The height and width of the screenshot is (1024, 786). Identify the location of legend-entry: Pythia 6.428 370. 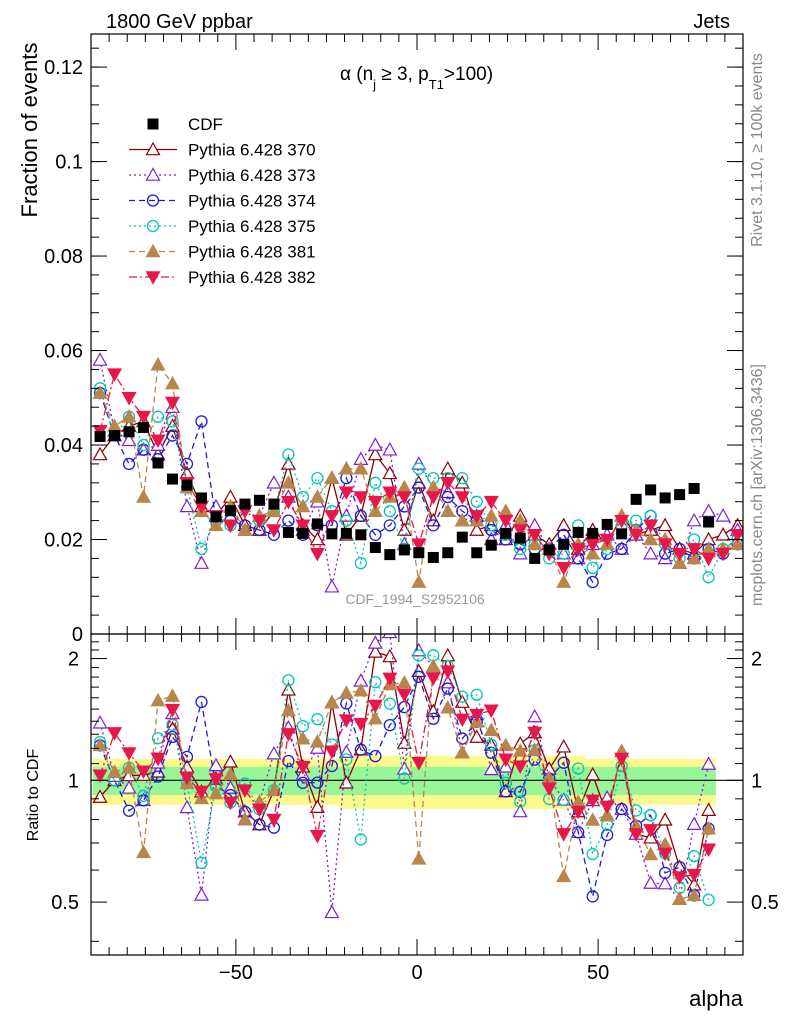
(222, 150).